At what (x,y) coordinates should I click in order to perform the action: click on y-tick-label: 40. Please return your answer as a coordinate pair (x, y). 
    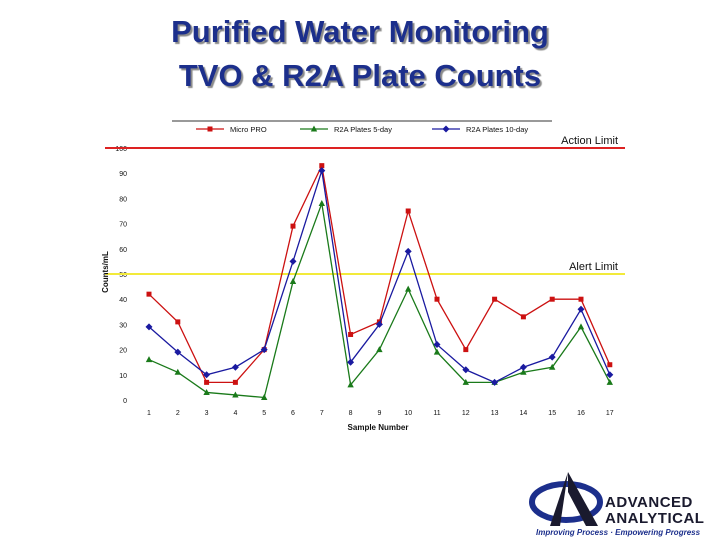
    Looking at the image, I should click on (123, 300).